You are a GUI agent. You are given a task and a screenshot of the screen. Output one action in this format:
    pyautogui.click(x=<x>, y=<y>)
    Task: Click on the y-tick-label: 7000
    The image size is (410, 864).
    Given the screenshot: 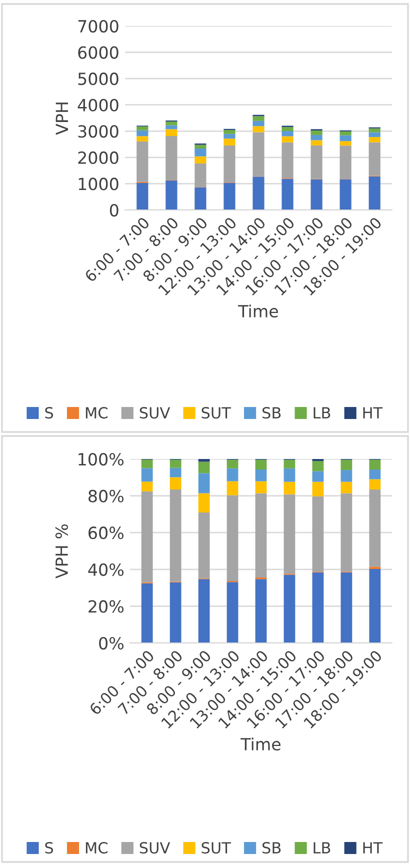 What is the action you would take?
    pyautogui.click(x=98, y=26)
    